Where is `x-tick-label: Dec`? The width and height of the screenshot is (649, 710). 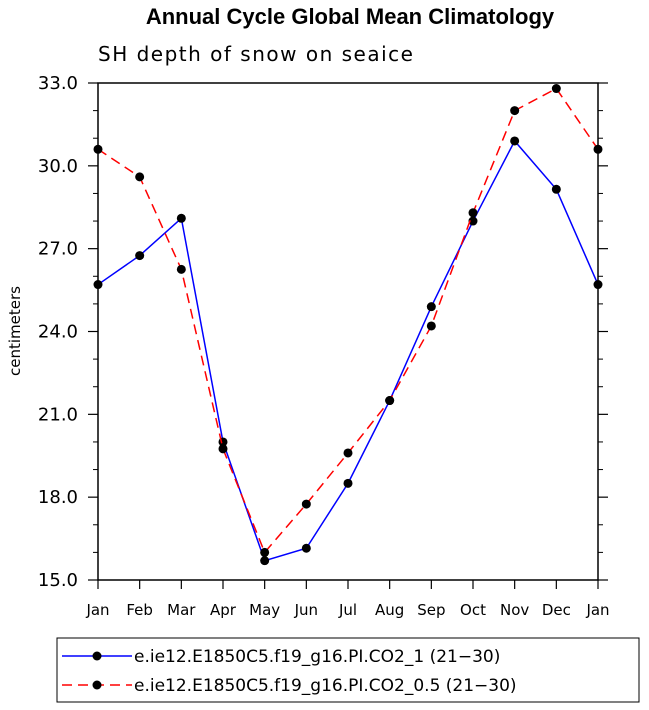
x-tick-label: Dec is located at coordinates (556, 610).